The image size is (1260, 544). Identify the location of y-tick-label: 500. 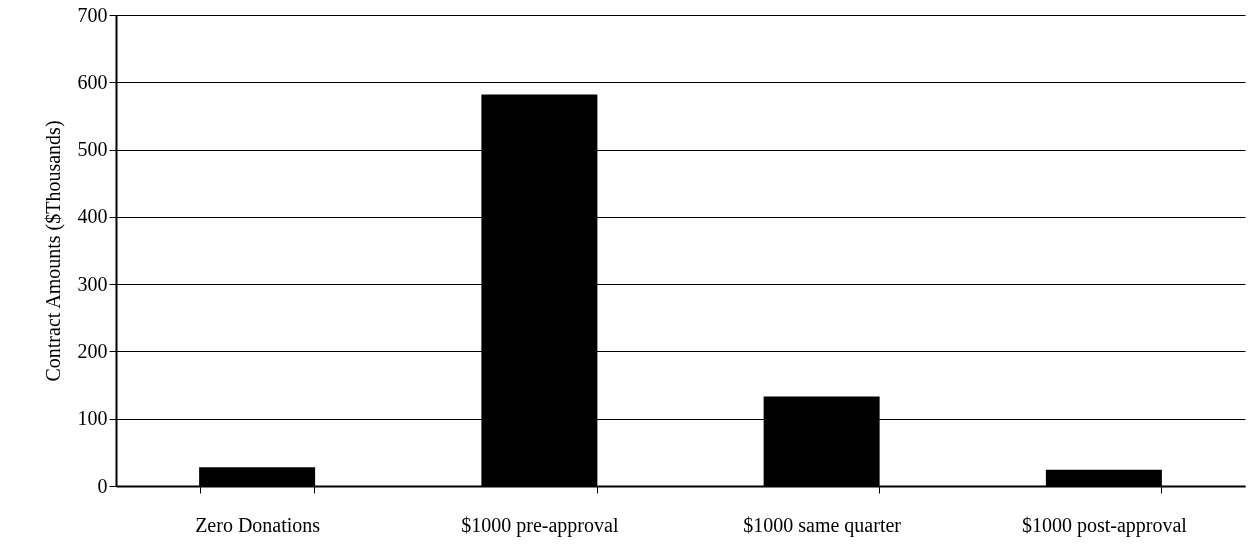
(92, 149).